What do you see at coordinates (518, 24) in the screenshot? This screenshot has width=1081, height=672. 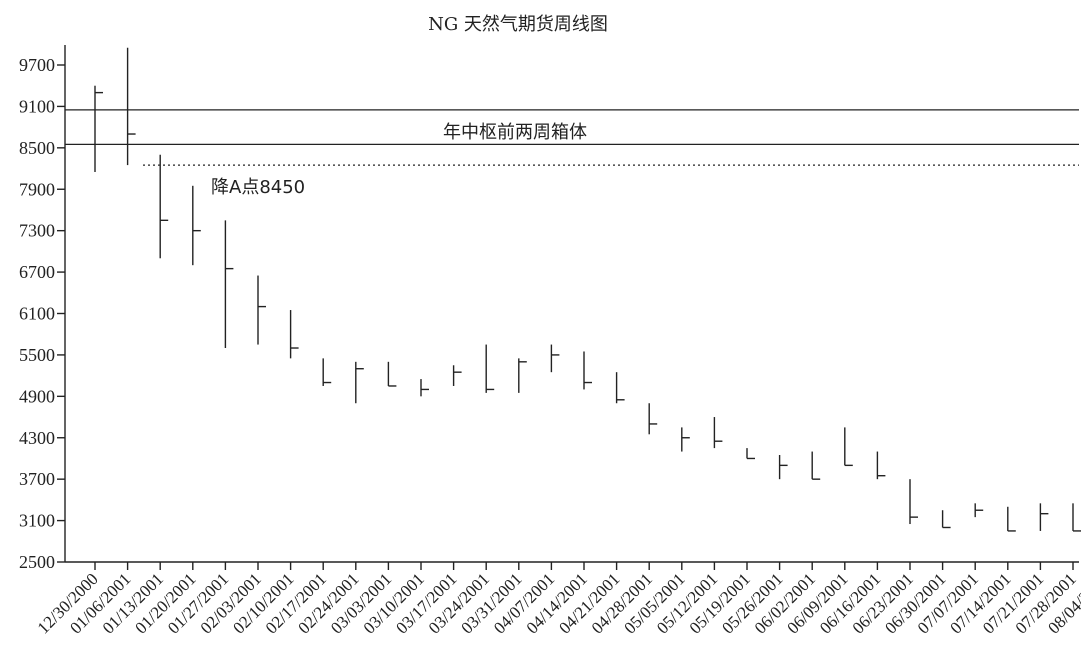 I see `chart-title: NG 天然气期货周线图` at bounding box center [518, 24].